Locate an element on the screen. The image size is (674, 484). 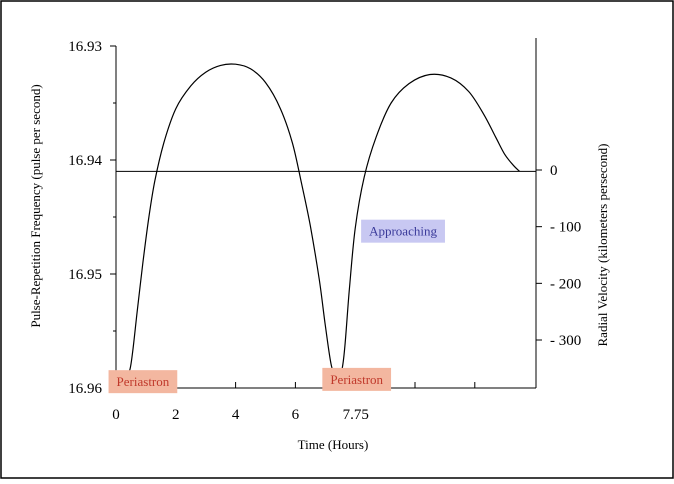
right-tick-label-2: - 200 is located at coordinates (565, 284).